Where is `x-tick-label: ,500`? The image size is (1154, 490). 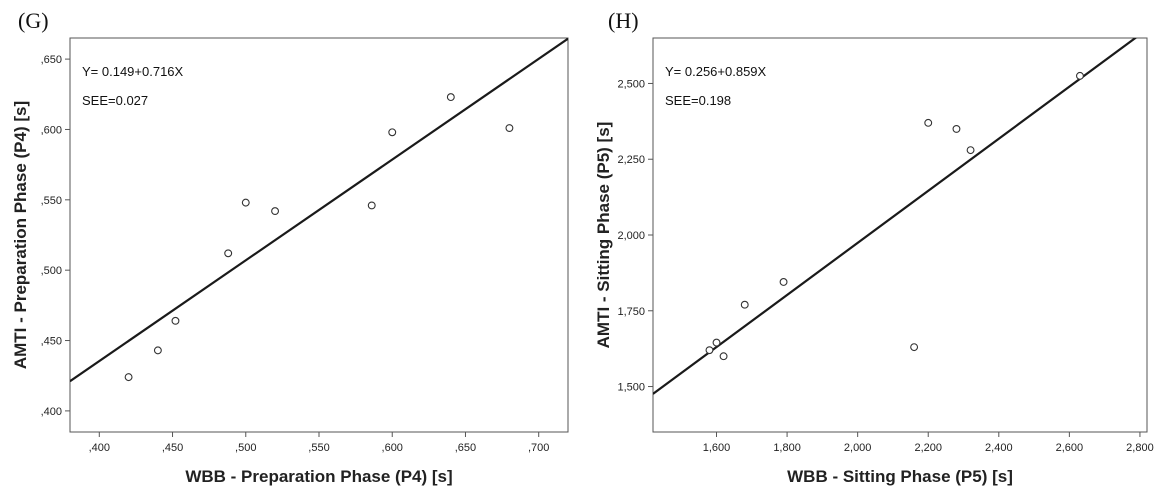 x-tick-label: ,500 is located at coordinates (245, 448).